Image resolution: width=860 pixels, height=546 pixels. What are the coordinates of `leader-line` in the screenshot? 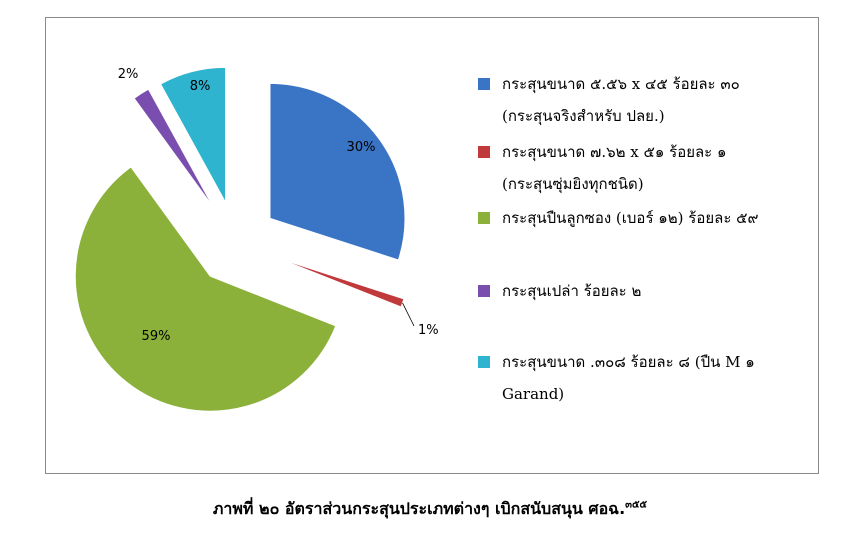 It's located at (408, 314).